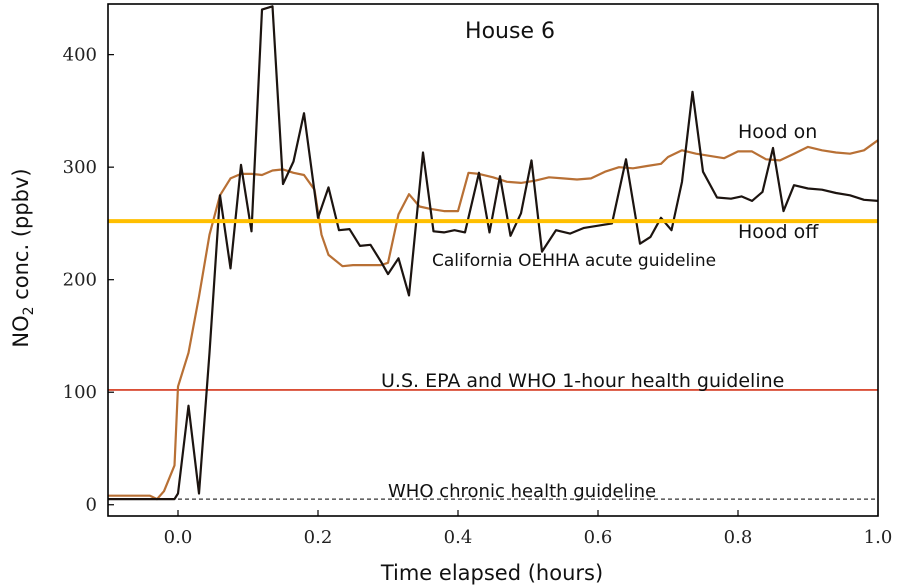  What do you see at coordinates (778, 232) in the screenshot?
I see `annotation-hood-off: Hood off` at bounding box center [778, 232].